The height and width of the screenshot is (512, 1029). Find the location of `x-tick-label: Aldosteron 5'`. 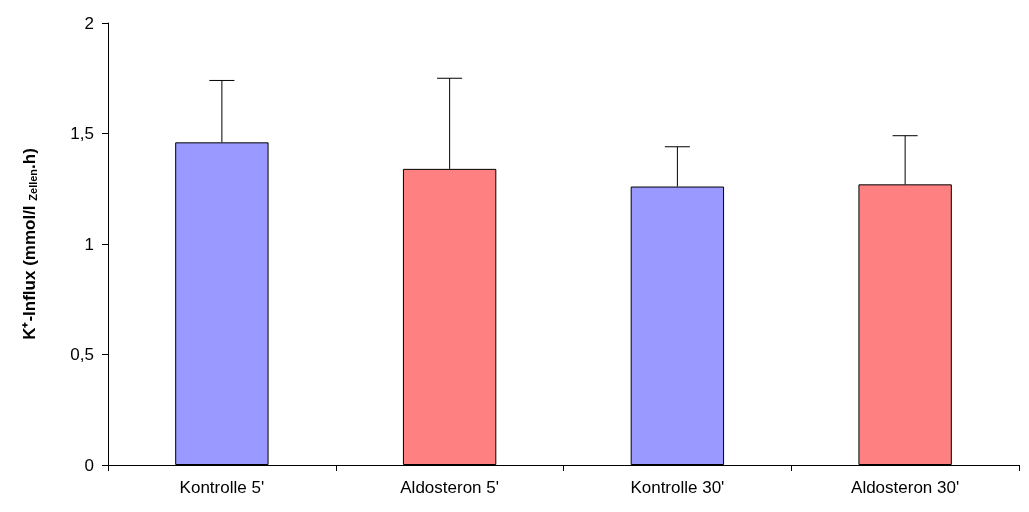

x-tick-label: Aldosteron 5' is located at coordinates (449, 487).